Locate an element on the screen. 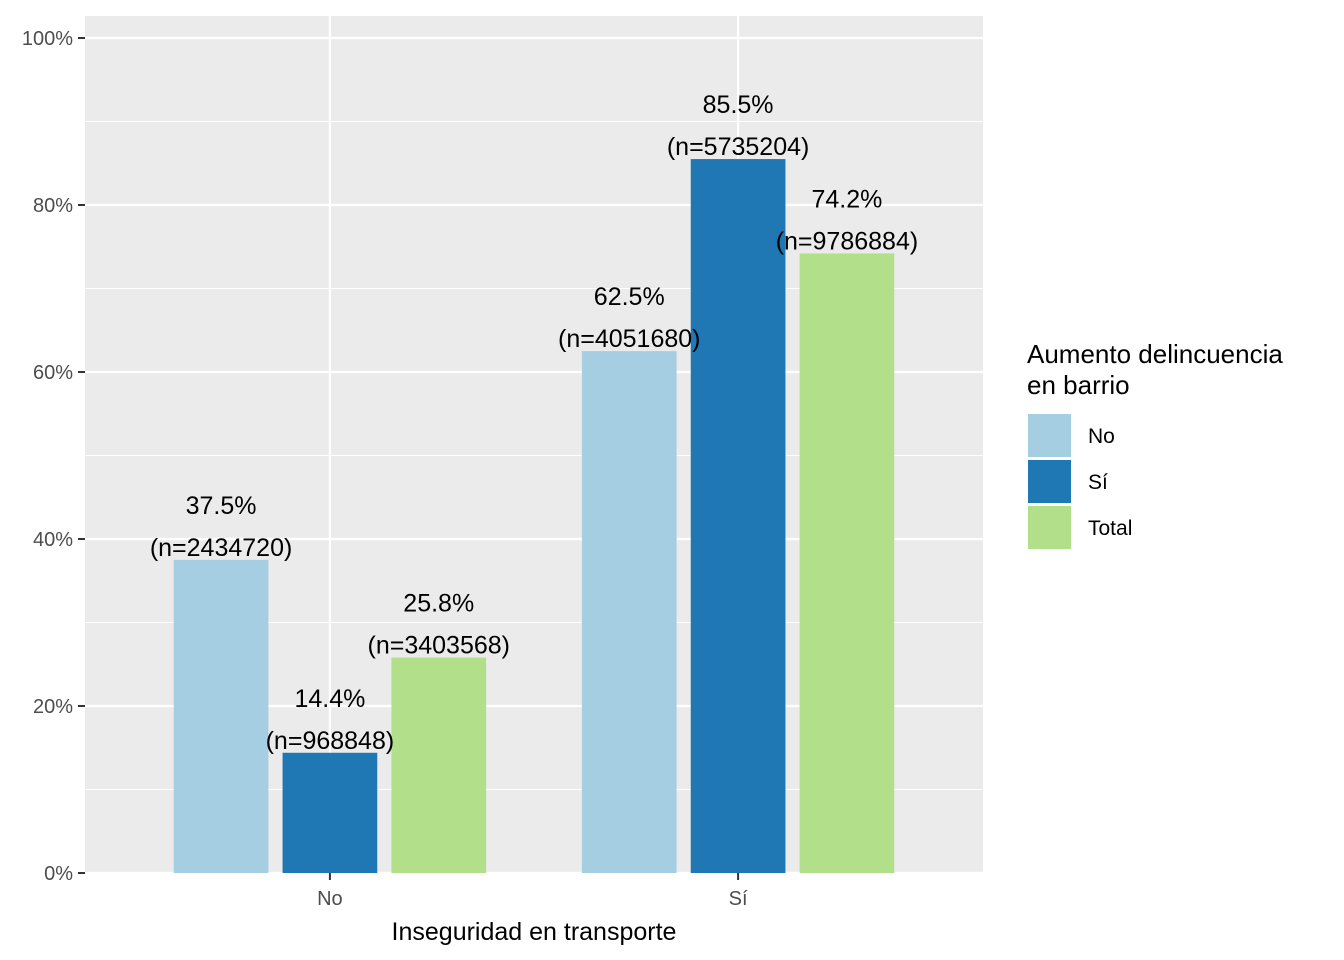  bar-sí-sí is located at coordinates (738, 516).